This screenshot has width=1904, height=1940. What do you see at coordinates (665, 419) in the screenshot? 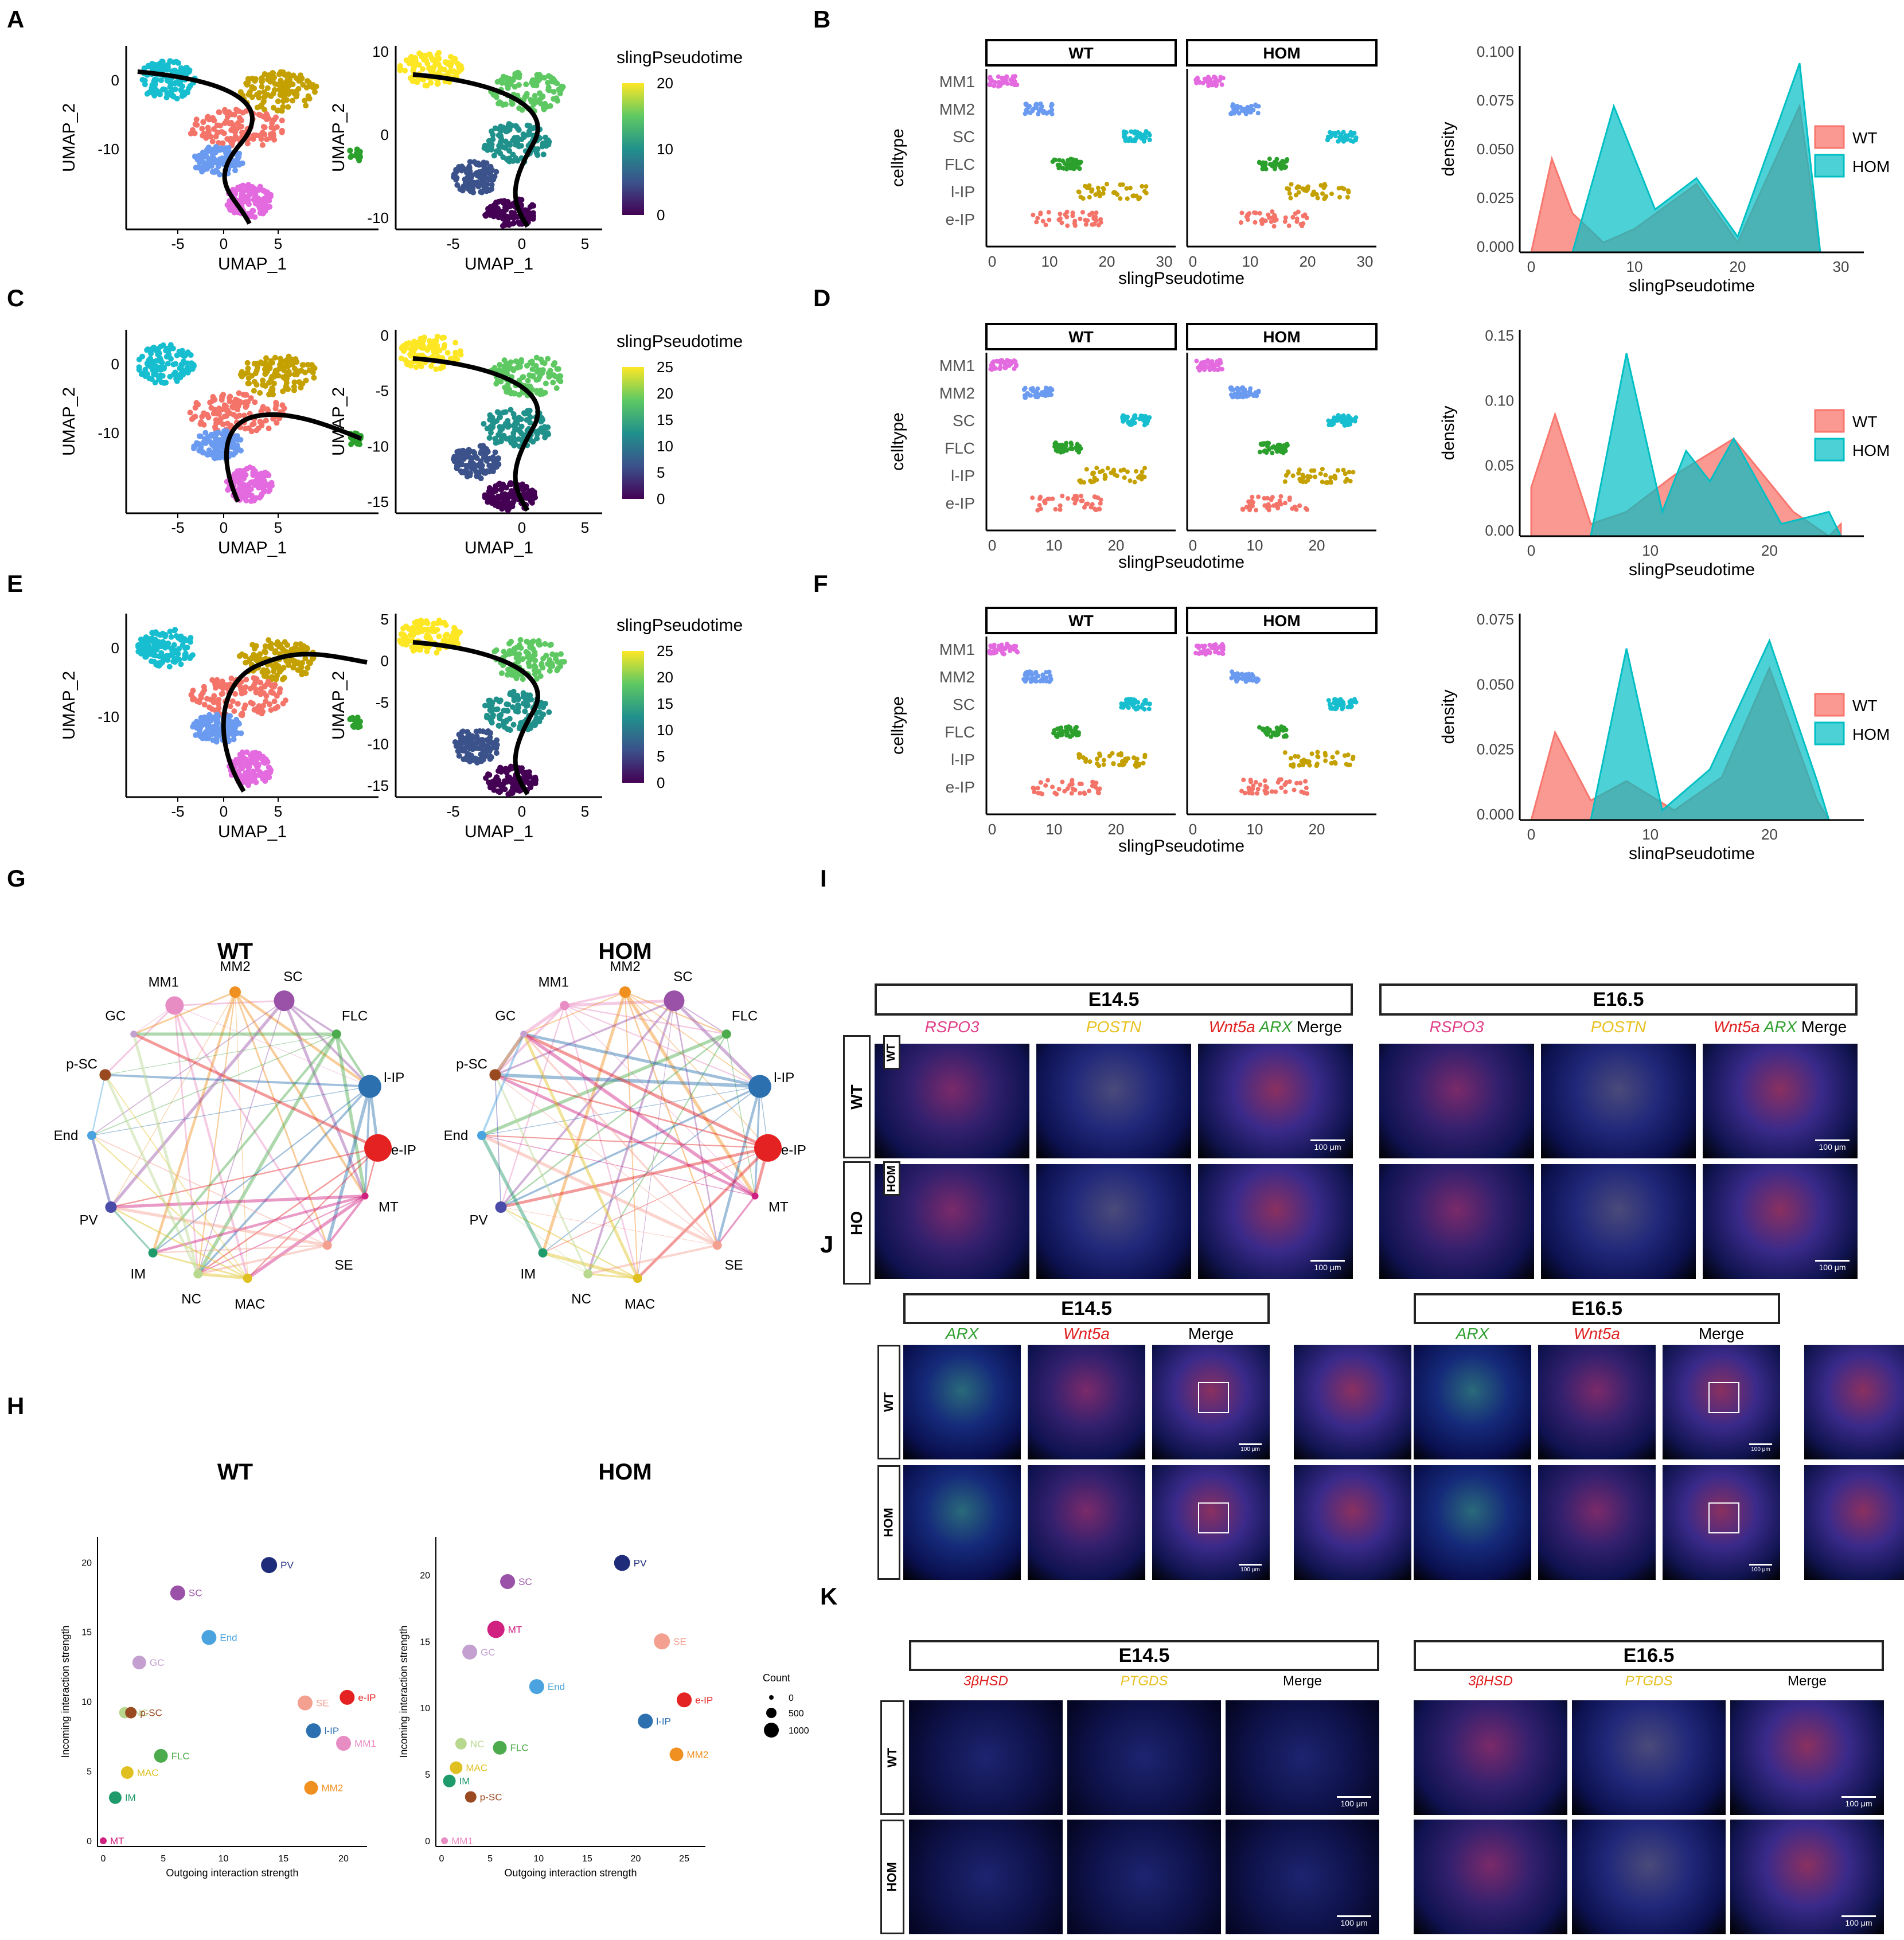
I see `colorbar-tick: 15` at bounding box center [665, 419].